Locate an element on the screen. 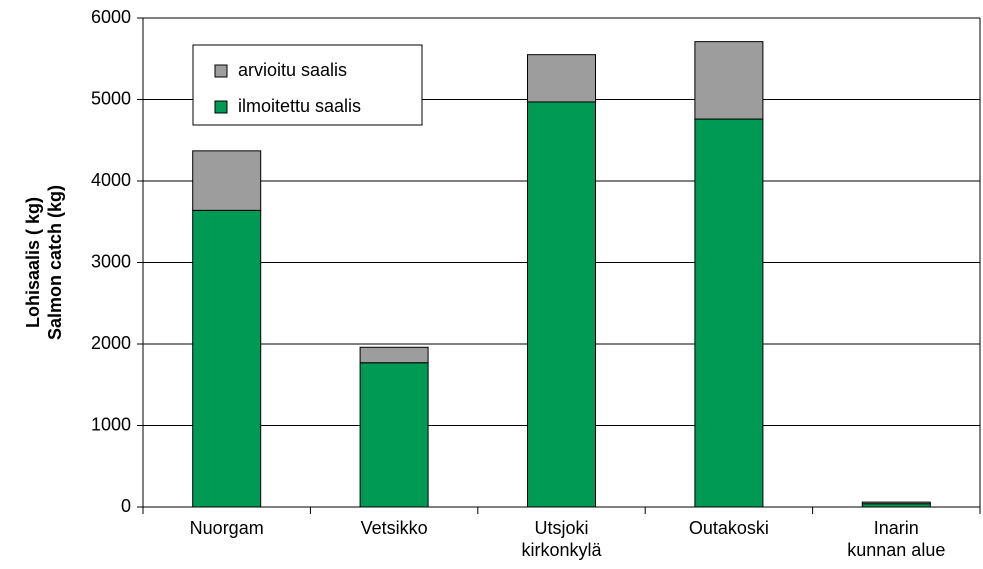 The image size is (983, 569). x-tick-label: Utsjoki kirkonkylä is located at coordinates (561, 539).